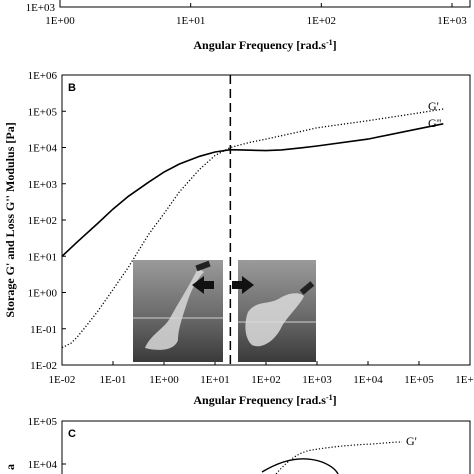  I want to click on panel-b-x-tick-label: 1E-01, so click(113, 380).